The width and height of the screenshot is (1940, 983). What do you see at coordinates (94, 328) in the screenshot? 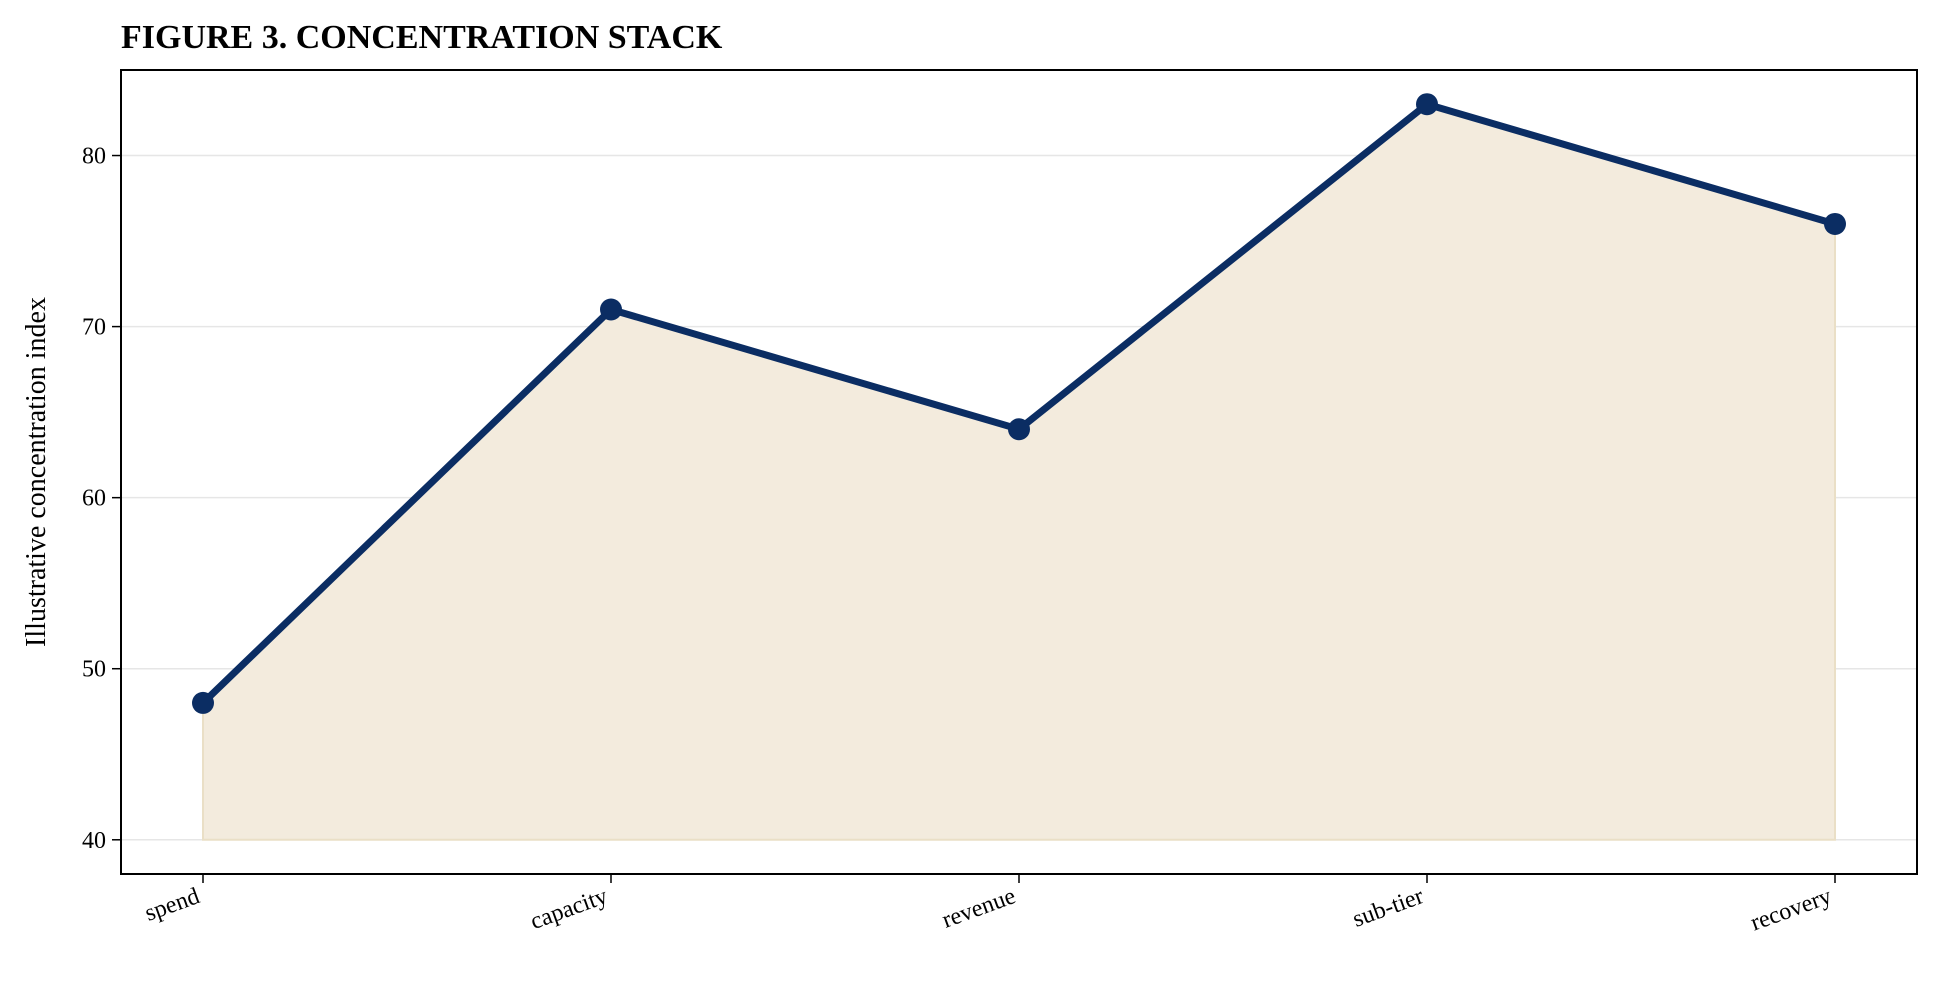
I see `y-tick-label-70: 70` at bounding box center [94, 328].